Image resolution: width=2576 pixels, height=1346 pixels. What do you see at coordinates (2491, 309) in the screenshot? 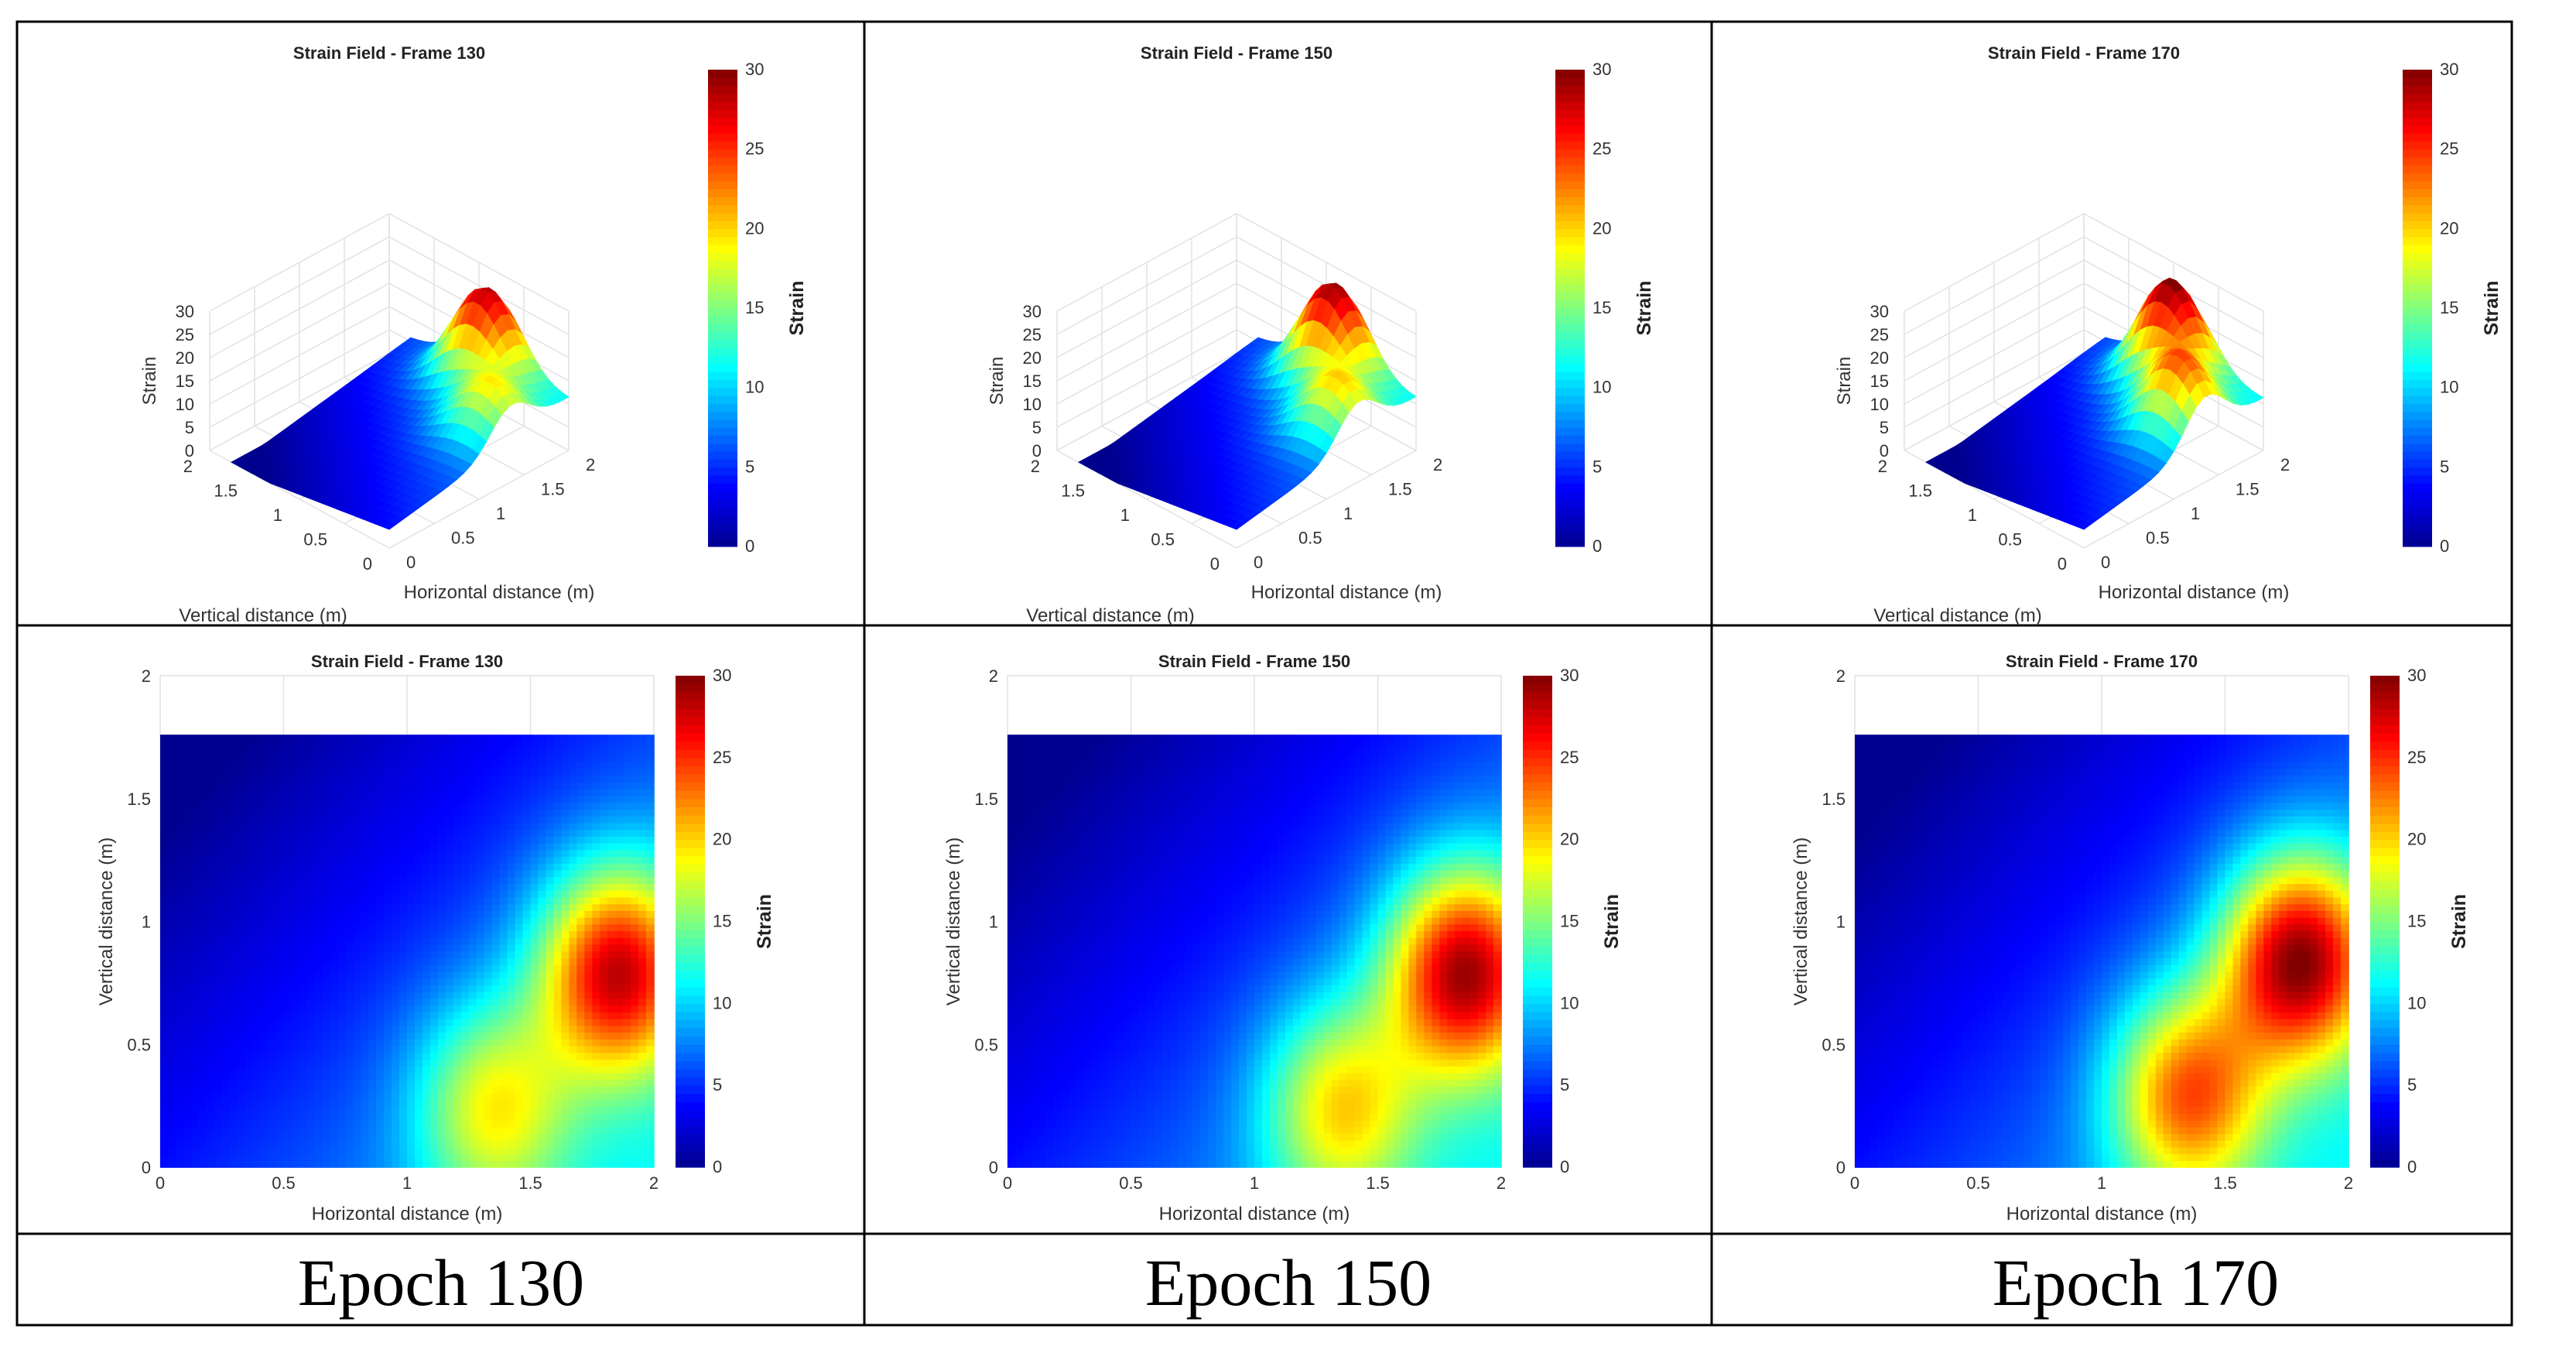
I see `colorbar-label: Strain` at bounding box center [2491, 309].